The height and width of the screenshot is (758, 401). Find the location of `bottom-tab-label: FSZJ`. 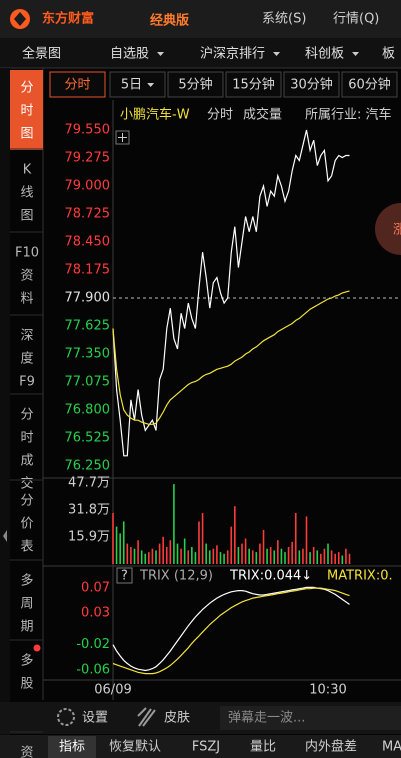

bottom-tab-label: FSZJ is located at coordinates (206, 747).